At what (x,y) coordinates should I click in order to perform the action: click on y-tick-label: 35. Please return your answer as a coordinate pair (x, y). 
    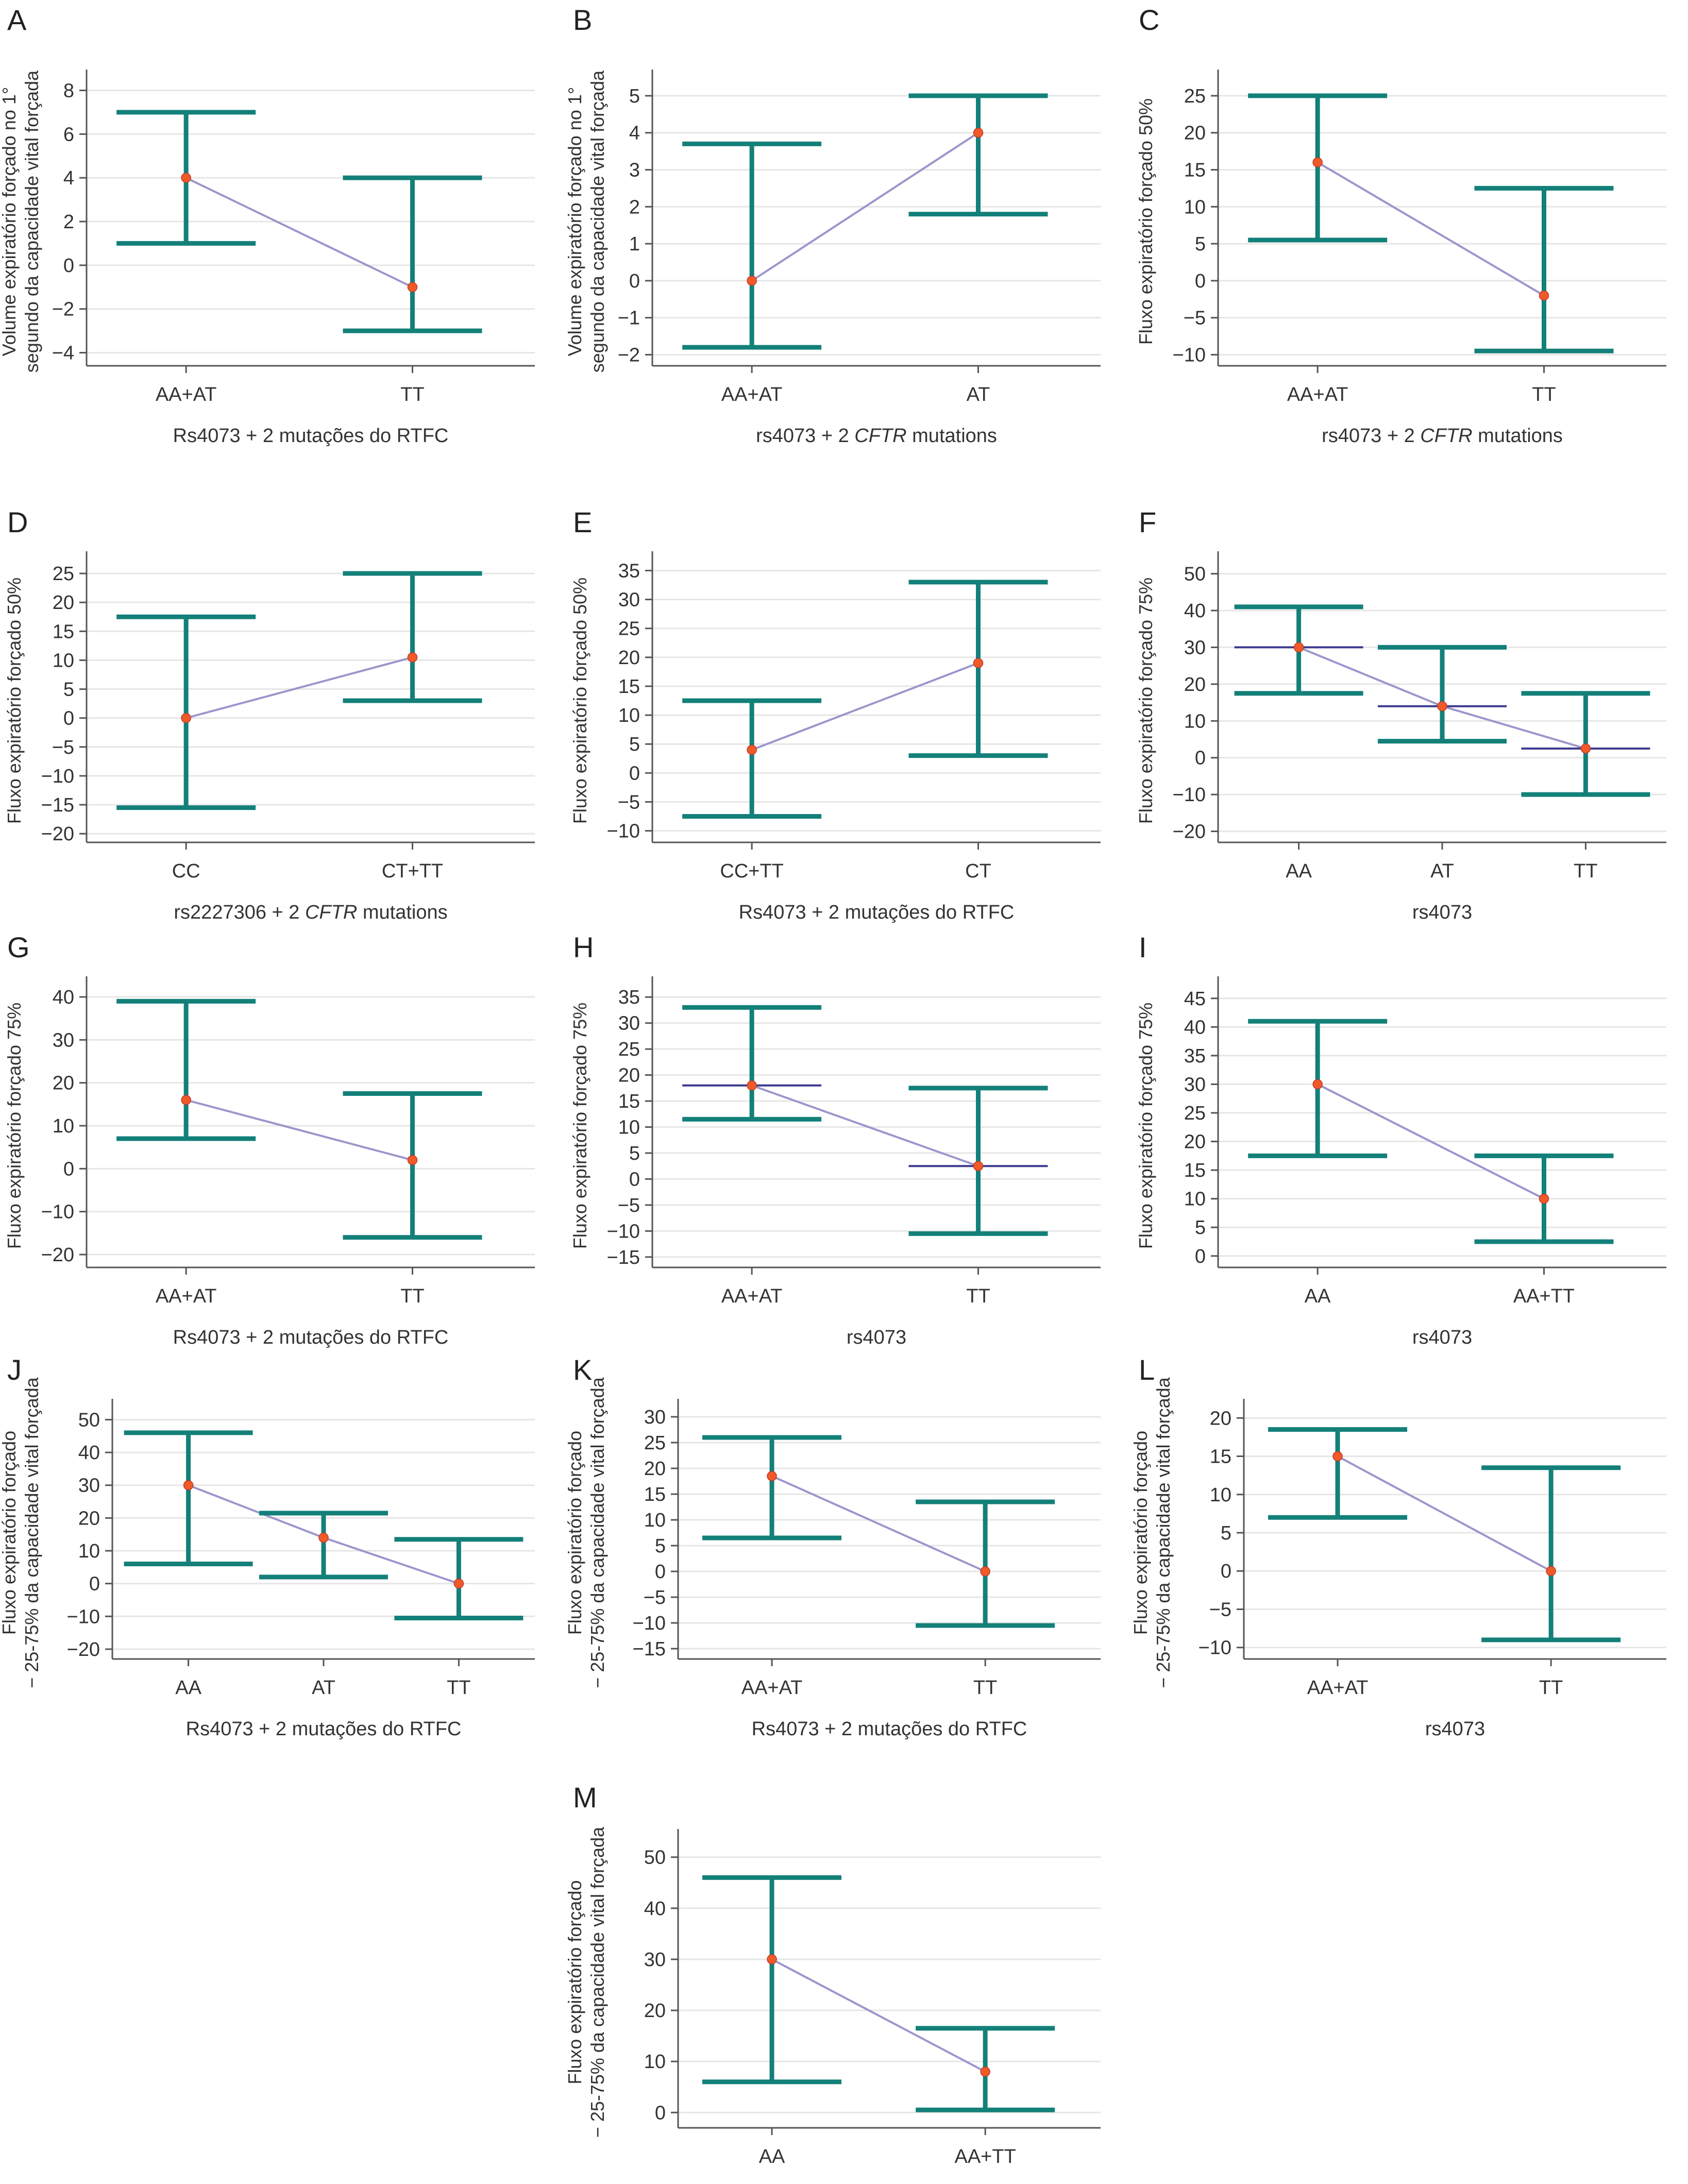
    Looking at the image, I should click on (1195, 1056).